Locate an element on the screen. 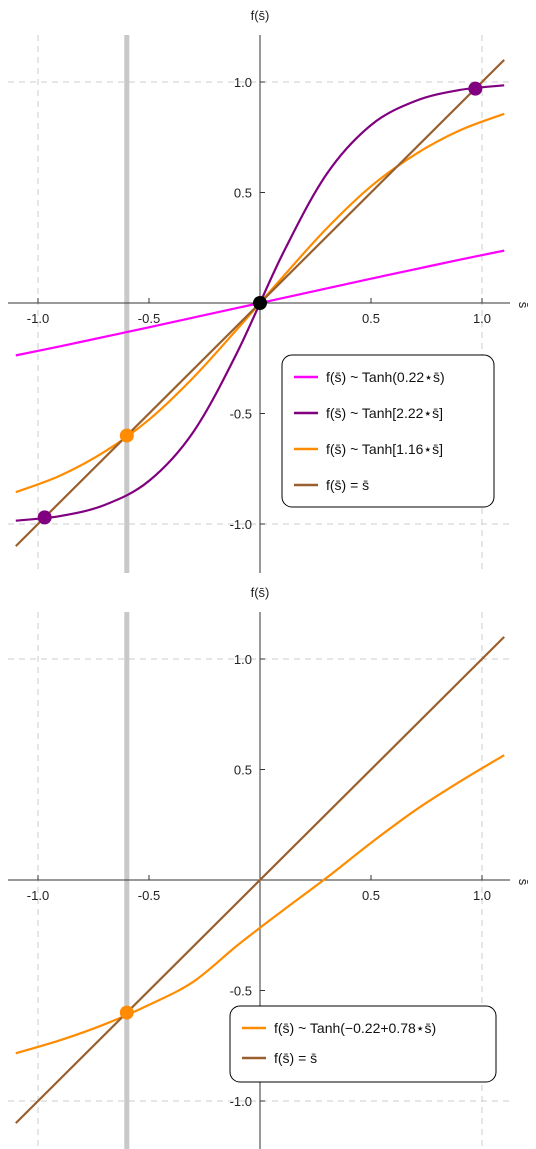 This screenshot has height=1149, width=536. legend-entry: f(s̄) ~ Tanh(0.22⋆s̄) is located at coordinates (385, 377).